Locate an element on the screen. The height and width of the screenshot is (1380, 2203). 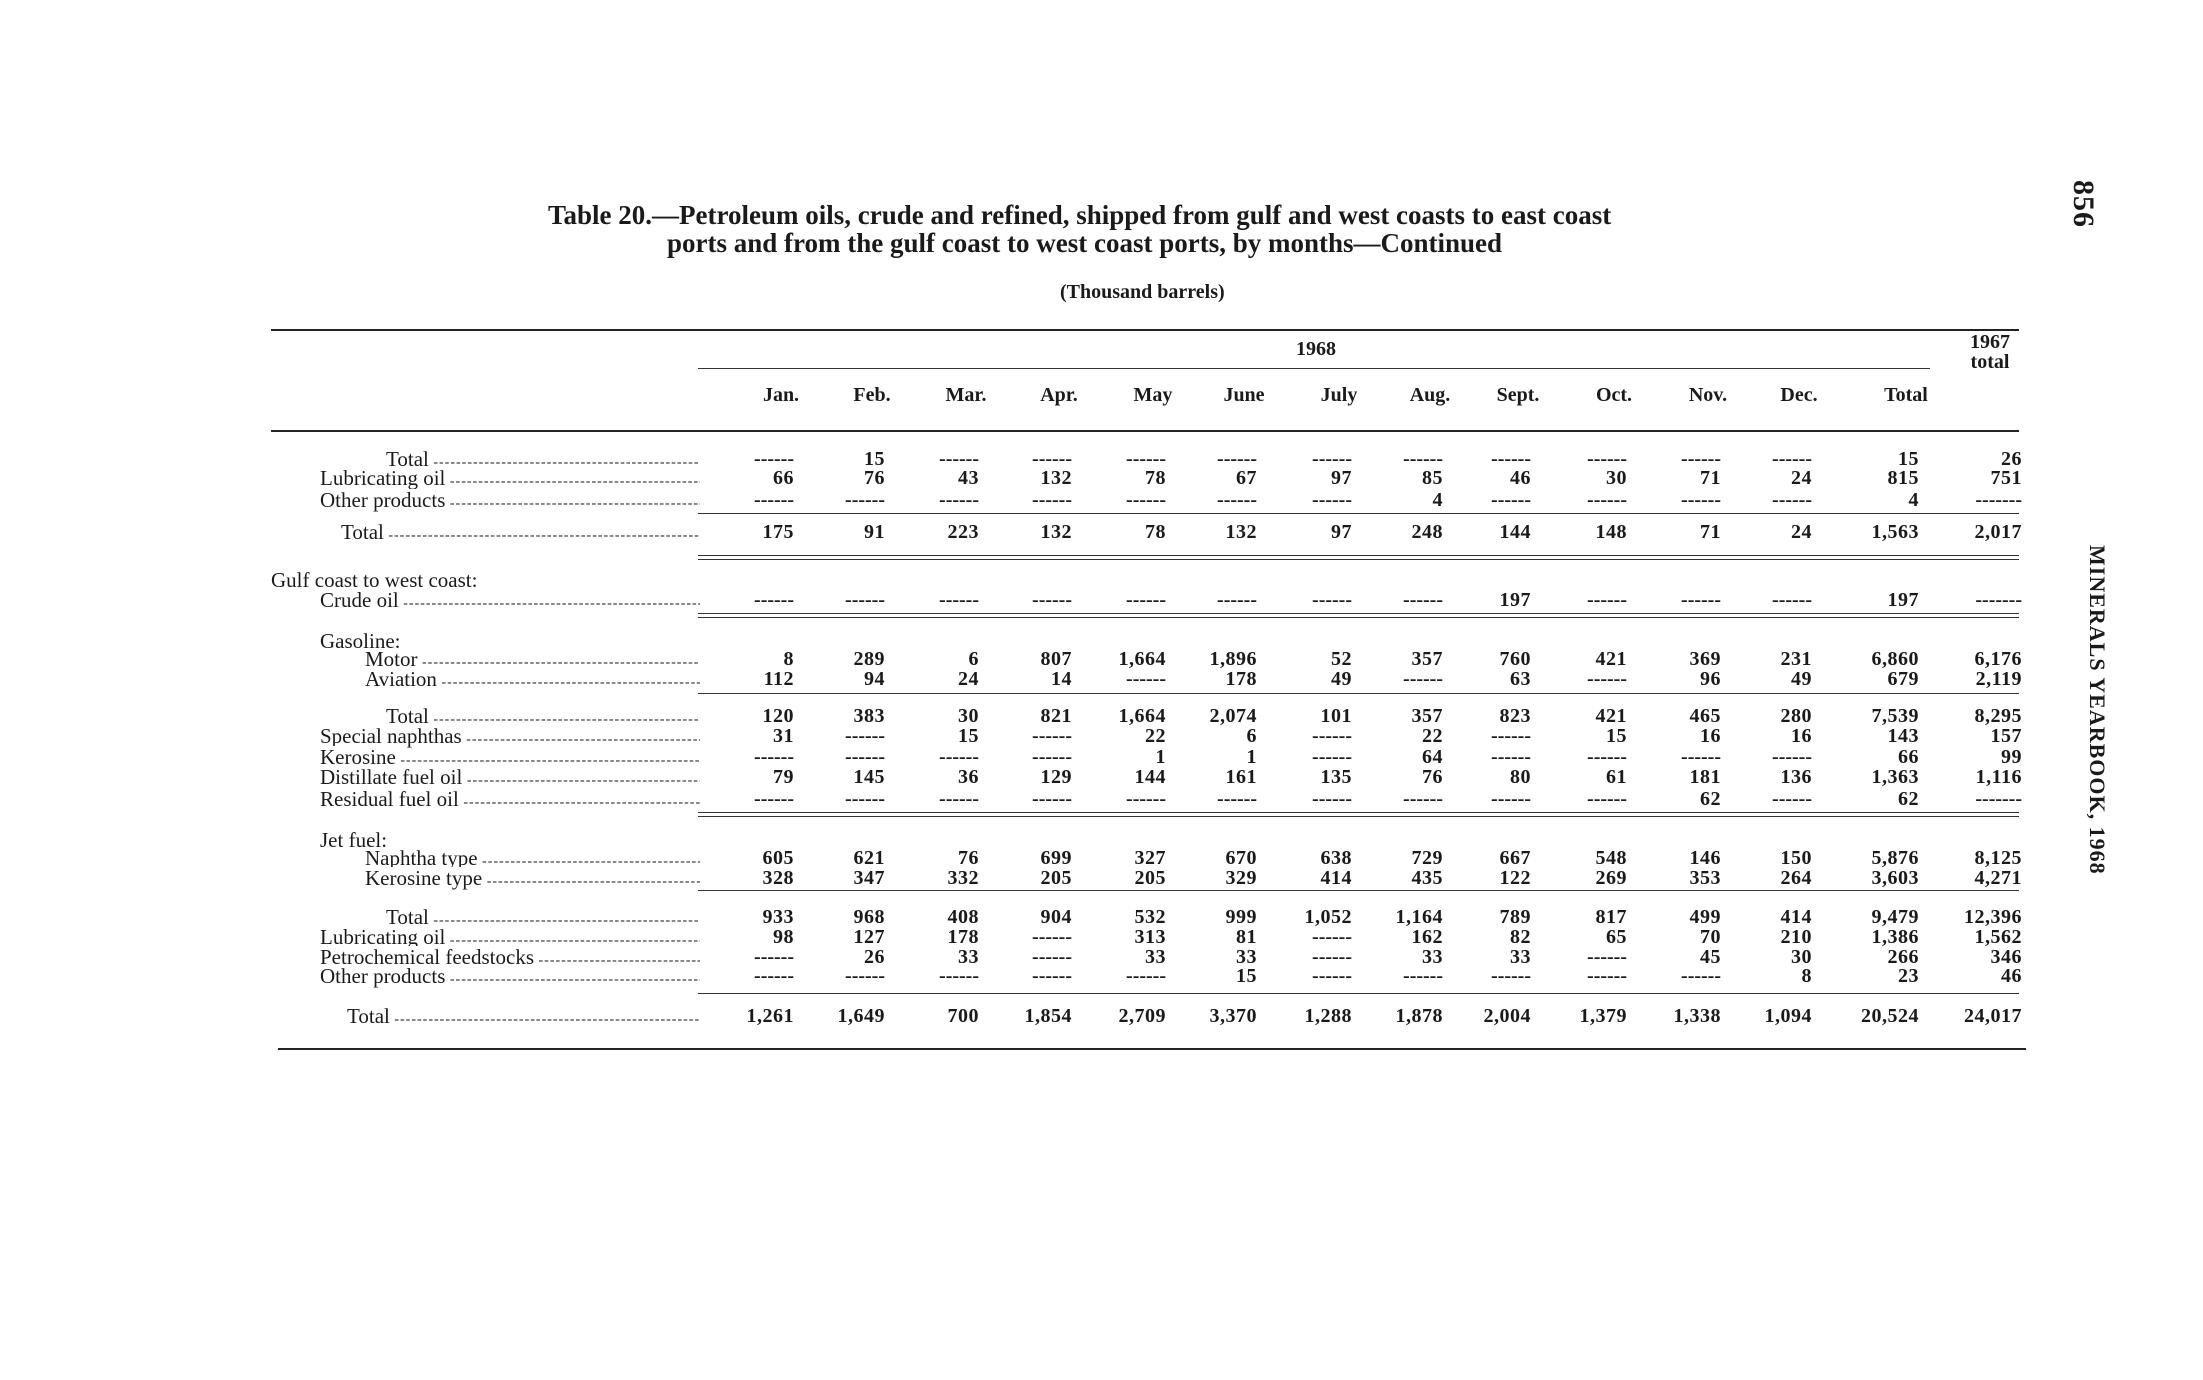
table-cell: 82 is located at coordinates (1520, 937).